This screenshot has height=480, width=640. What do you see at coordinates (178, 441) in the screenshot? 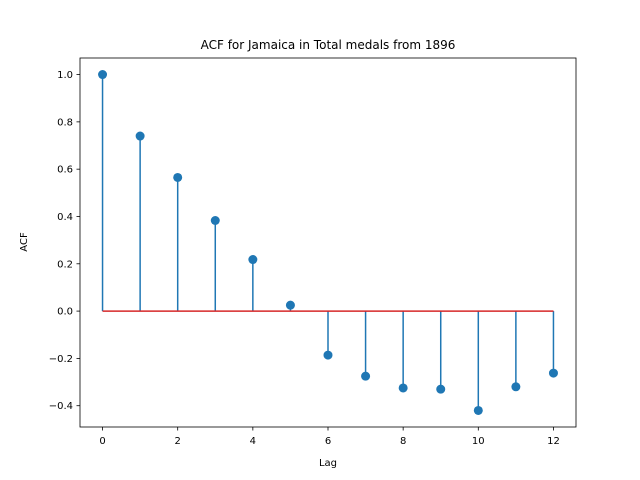
I see `x-tick-label: 2` at bounding box center [178, 441].